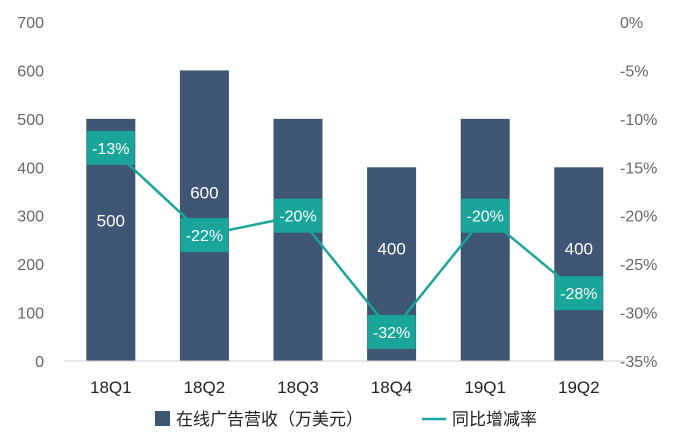 Image resolution: width=700 pixels, height=441 pixels. What do you see at coordinates (269, 420) in the screenshot?
I see `legend-bar-label: 在线广告营收（万美元）` at bounding box center [269, 420].